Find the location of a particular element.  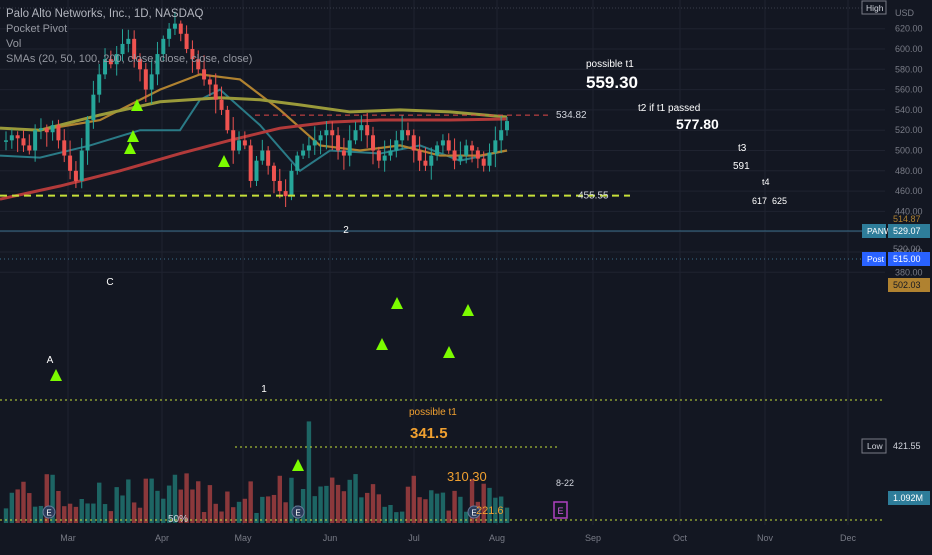

y-tick-label: 560.00 is located at coordinates (909, 90).